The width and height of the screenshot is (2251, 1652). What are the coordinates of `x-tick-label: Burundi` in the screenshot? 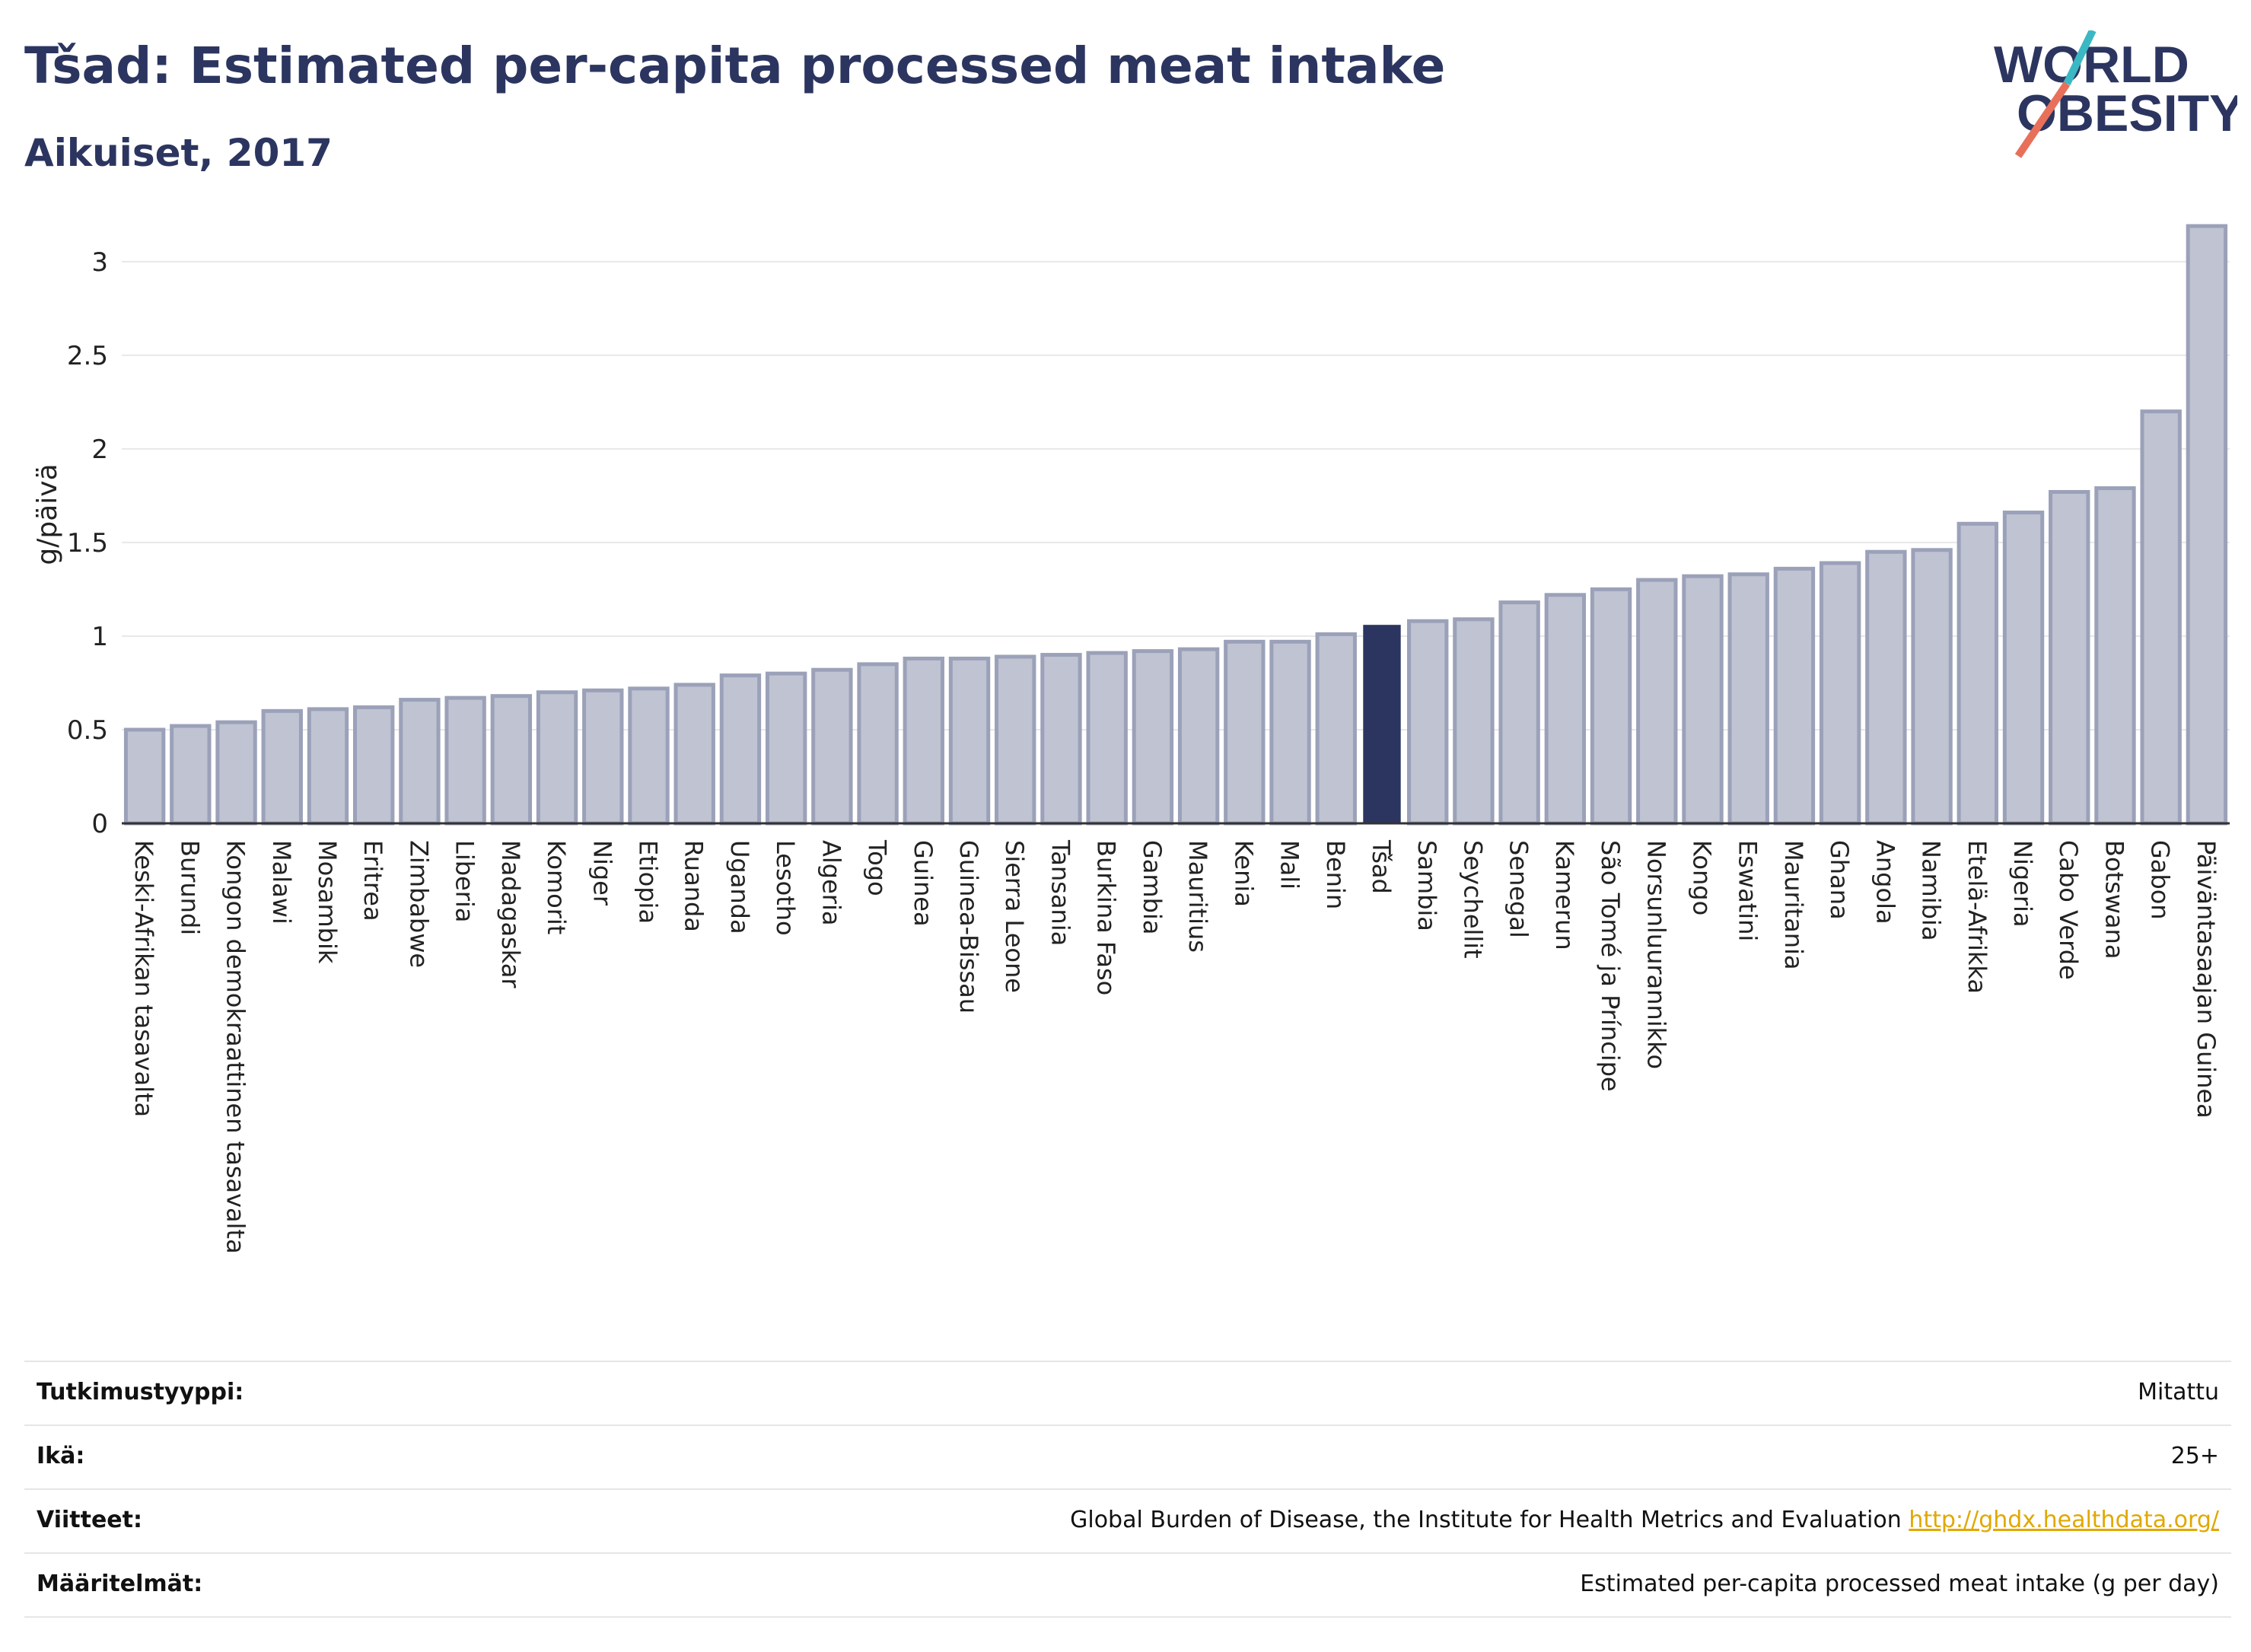 It's located at (189, 887).